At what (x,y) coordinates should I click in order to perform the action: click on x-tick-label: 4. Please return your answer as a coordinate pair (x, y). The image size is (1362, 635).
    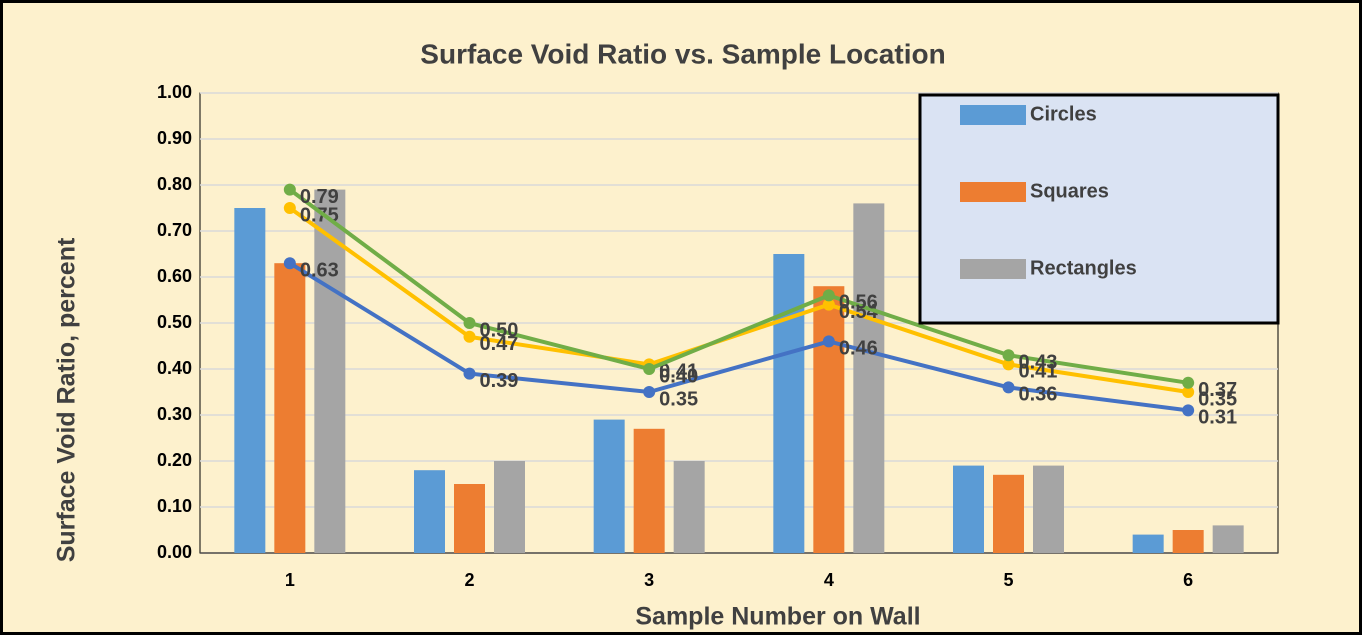
    Looking at the image, I should click on (829, 580).